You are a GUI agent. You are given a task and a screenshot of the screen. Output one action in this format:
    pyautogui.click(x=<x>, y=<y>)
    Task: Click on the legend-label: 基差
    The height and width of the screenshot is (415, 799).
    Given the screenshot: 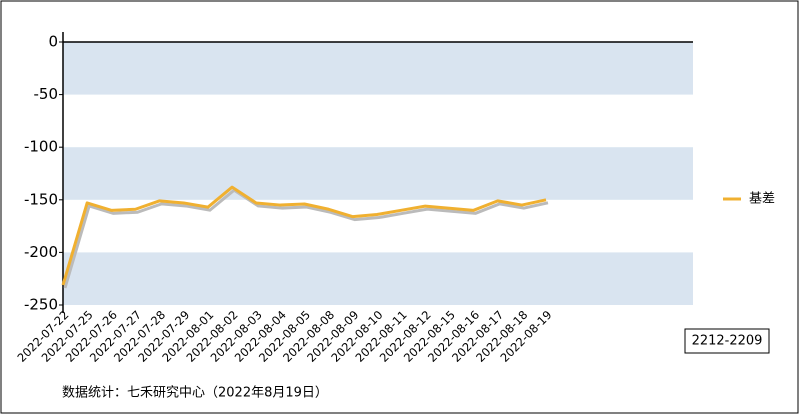 What is the action you would take?
    pyautogui.click(x=762, y=199)
    